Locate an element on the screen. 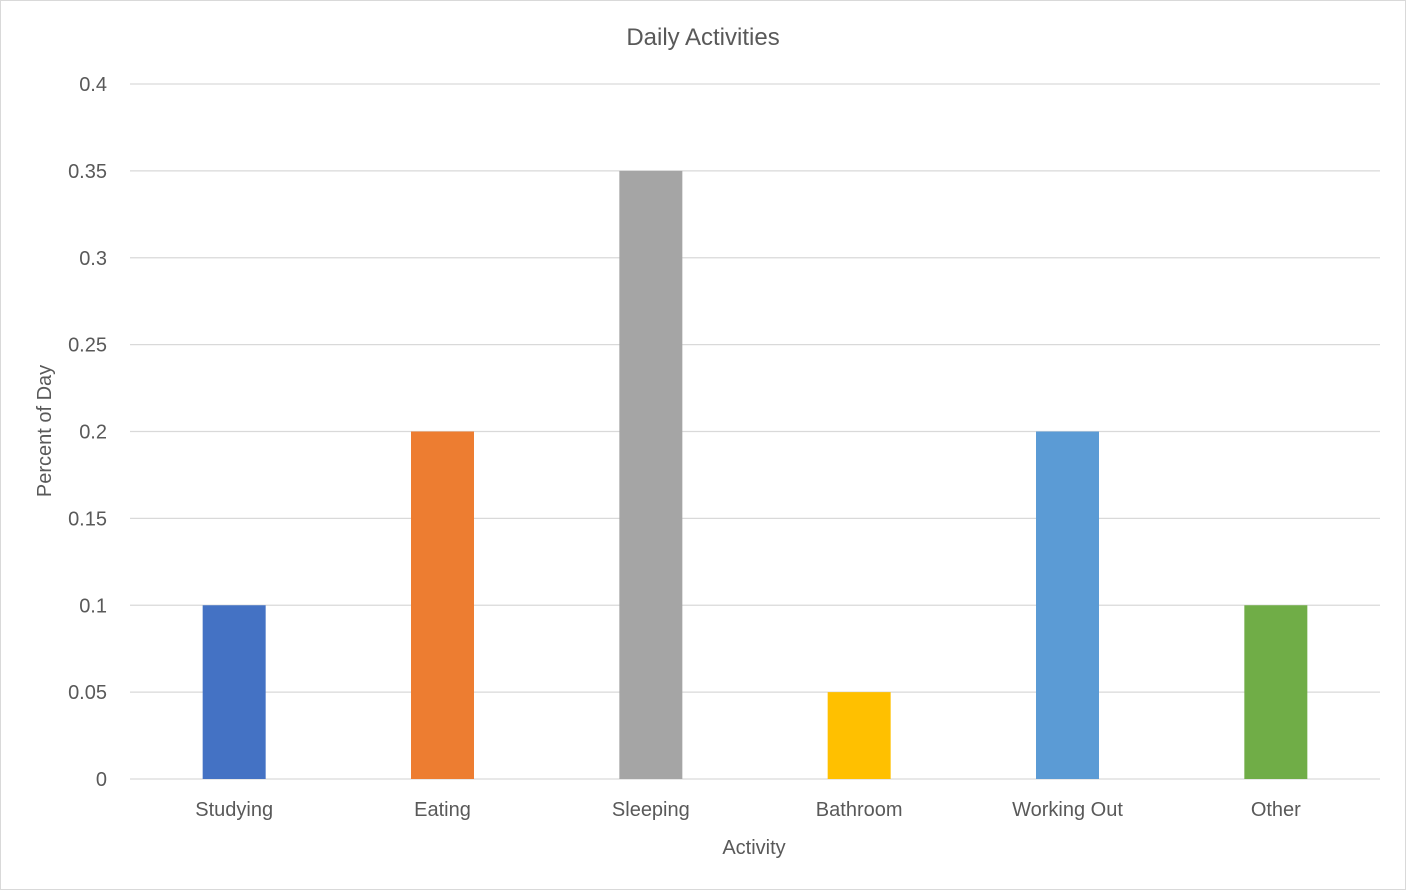 The height and width of the screenshot is (890, 1406). y-tick-label: 0.3 is located at coordinates (93, 259).